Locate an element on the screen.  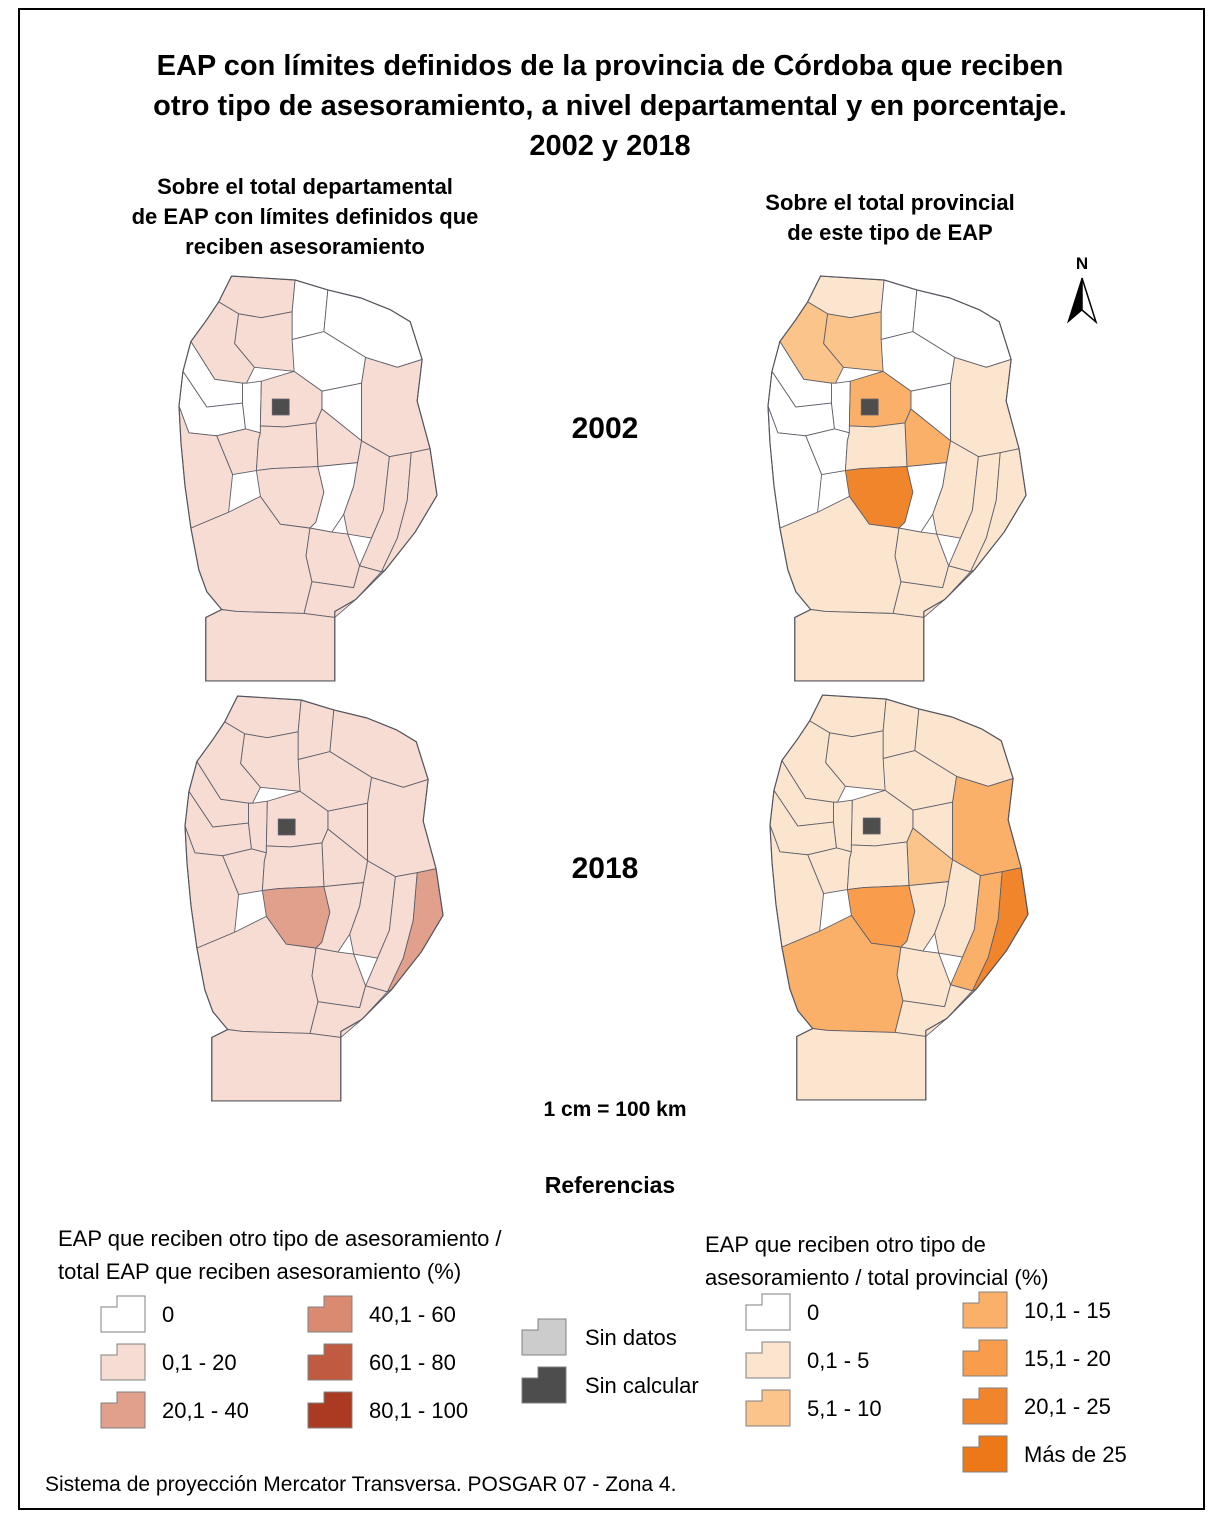
legend-label: Más de 25 is located at coordinates (1075, 1454).